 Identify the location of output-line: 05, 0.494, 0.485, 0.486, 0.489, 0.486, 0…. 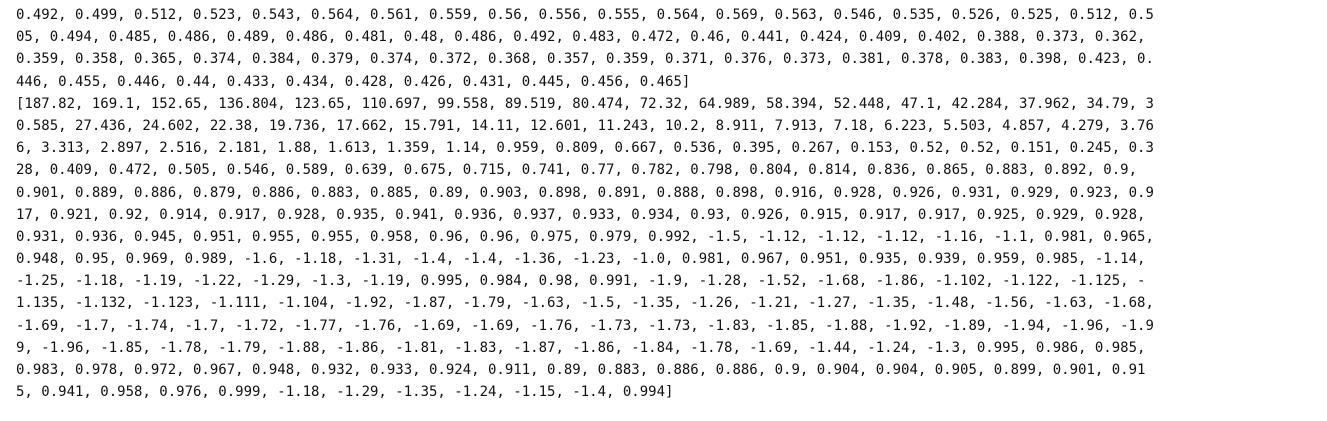
(581, 37).